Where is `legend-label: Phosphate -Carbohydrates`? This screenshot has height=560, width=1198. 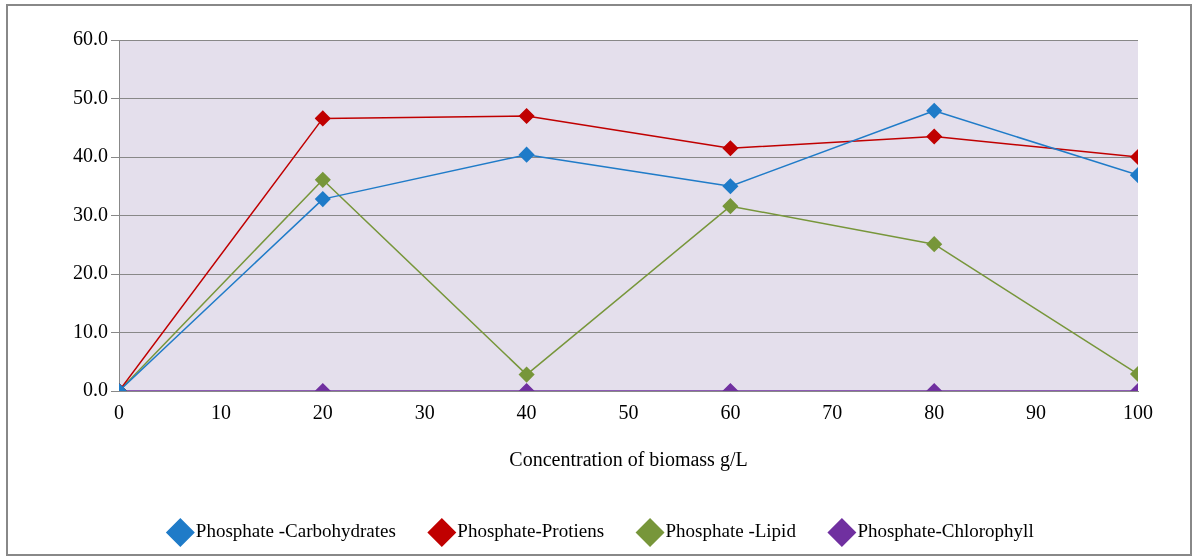 legend-label: Phosphate -Carbohydrates is located at coordinates (295, 531).